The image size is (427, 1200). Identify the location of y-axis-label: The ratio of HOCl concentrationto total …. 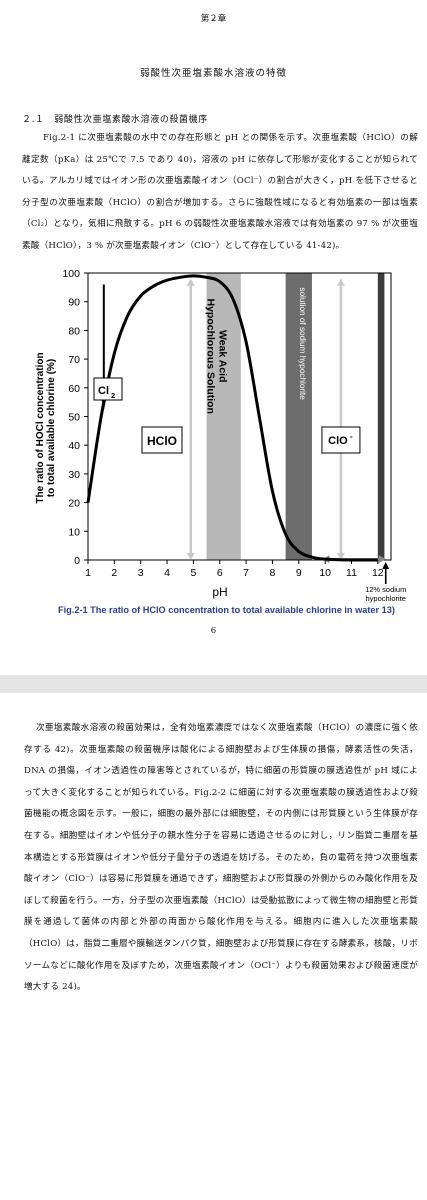
(46, 427).